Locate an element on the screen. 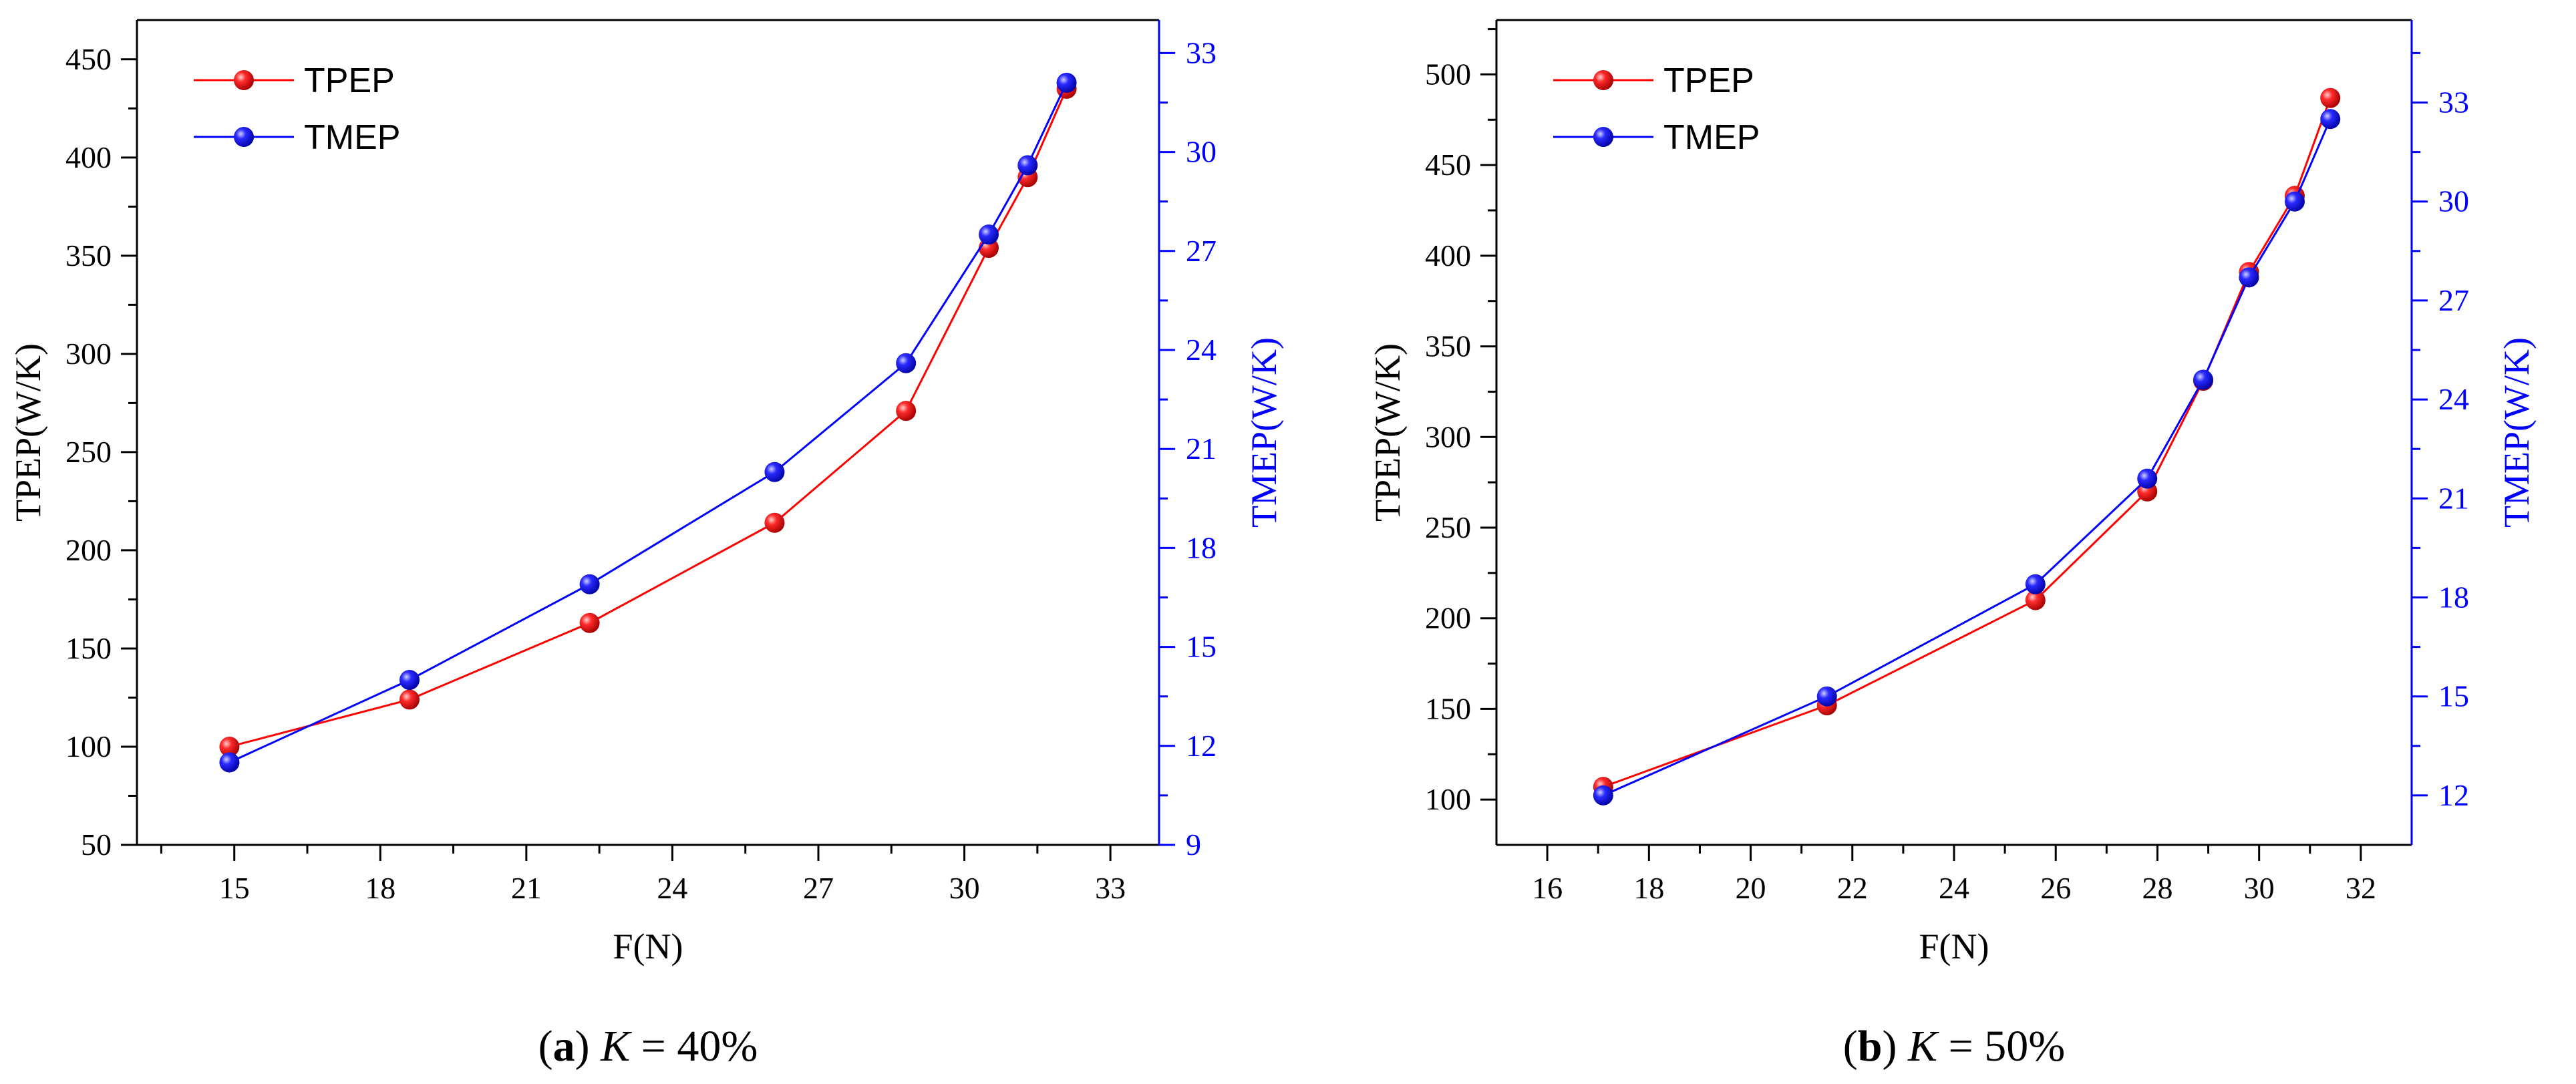  x-tick-label: 16 is located at coordinates (1547, 888).